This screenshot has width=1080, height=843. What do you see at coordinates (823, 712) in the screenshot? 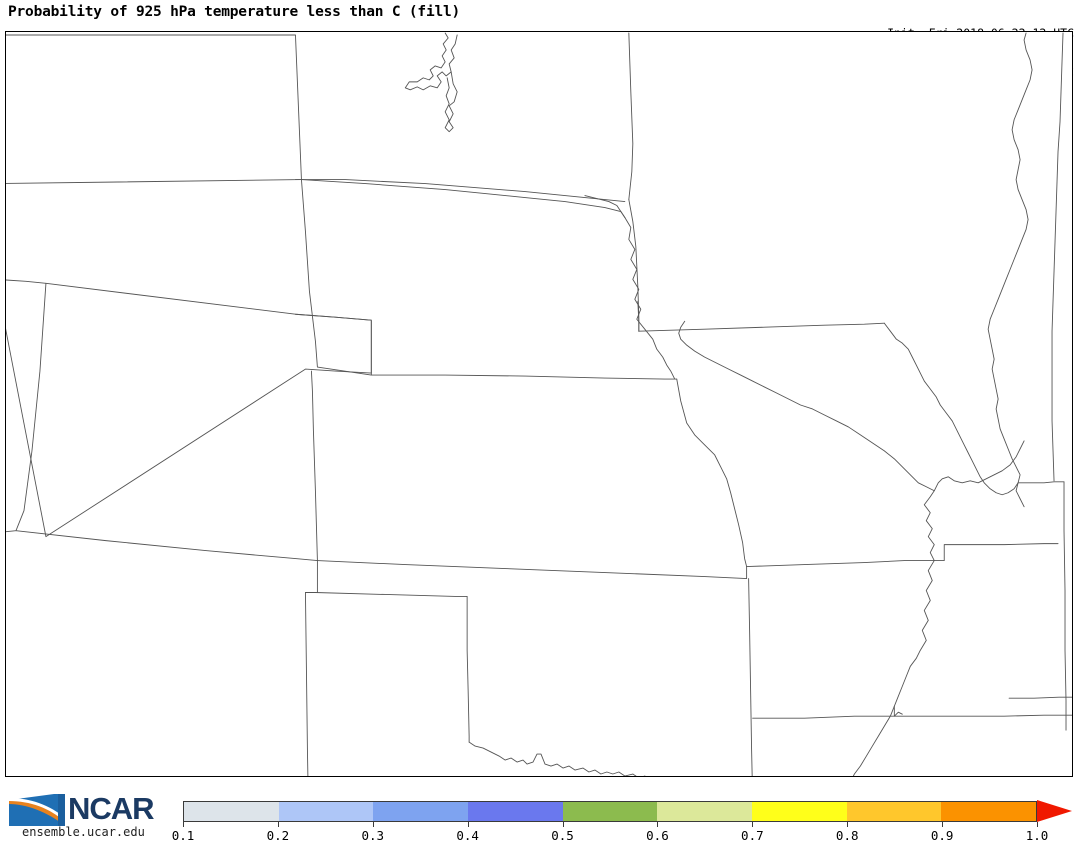
I see `state-border-mo-ar` at bounding box center [823, 712].